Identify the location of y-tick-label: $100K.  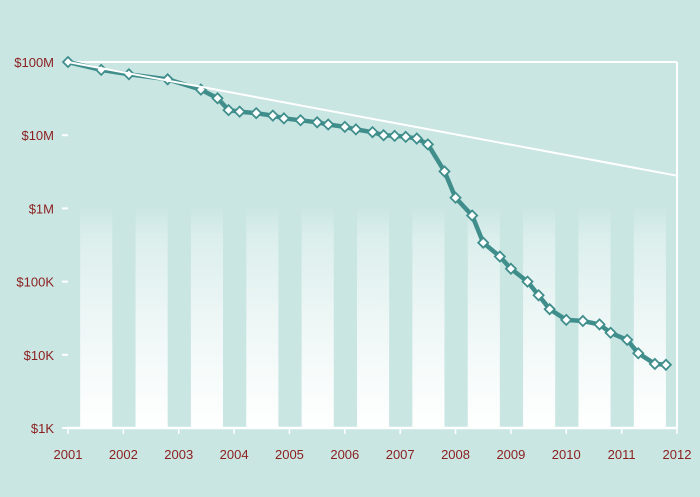
(35, 282).